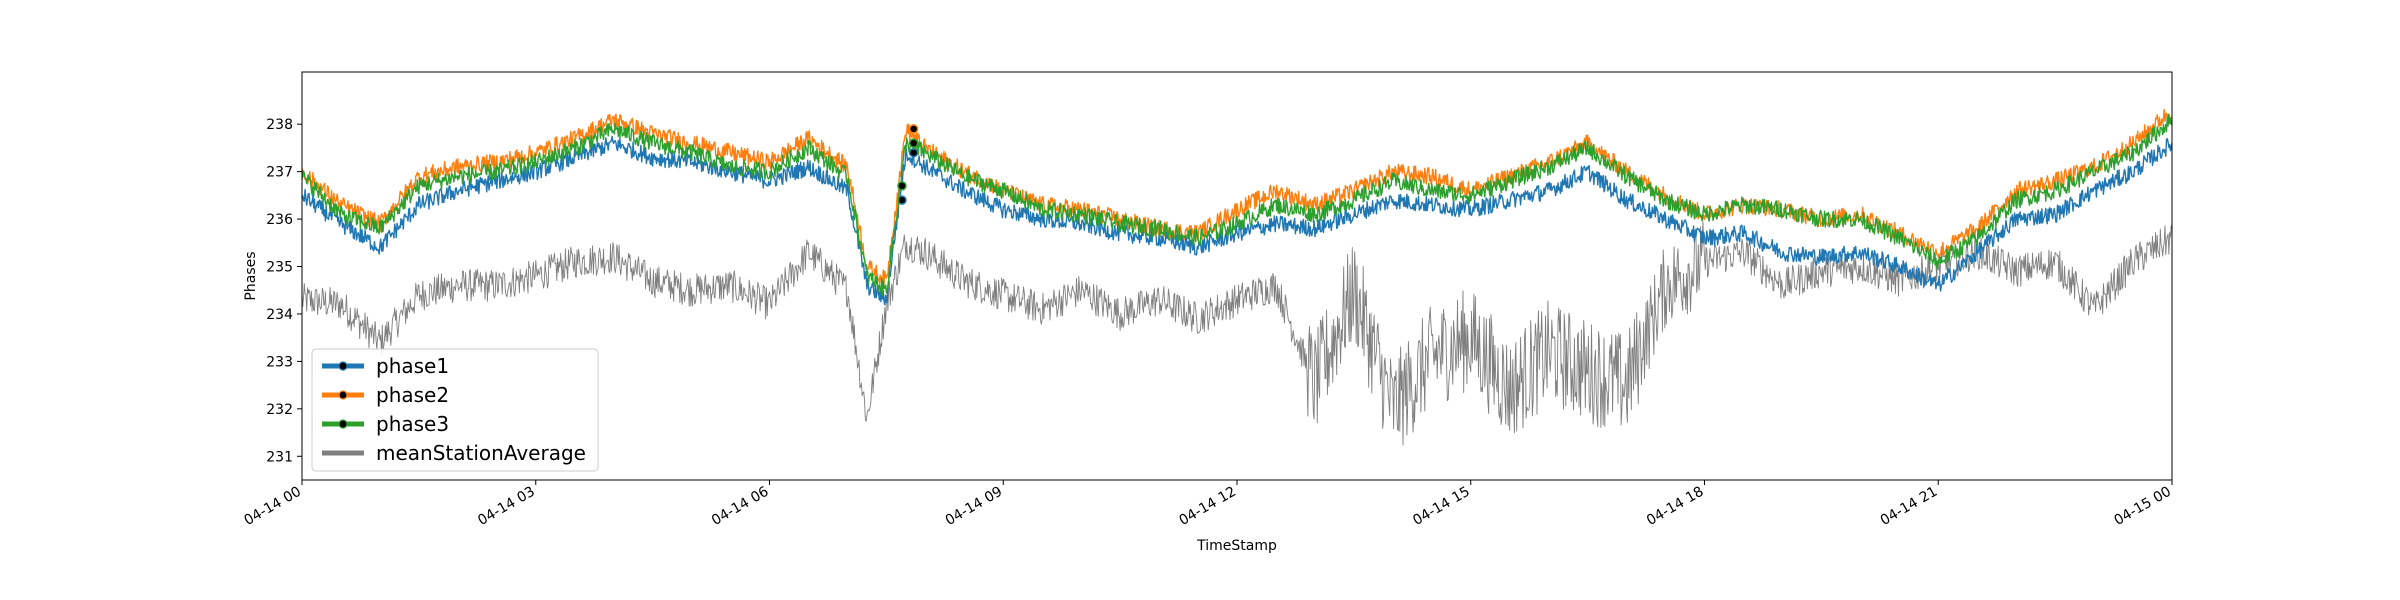 This screenshot has width=2400, height=600. What do you see at coordinates (279, 362) in the screenshot?
I see `y-tick-label: 233` at bounding box center [279, 362].